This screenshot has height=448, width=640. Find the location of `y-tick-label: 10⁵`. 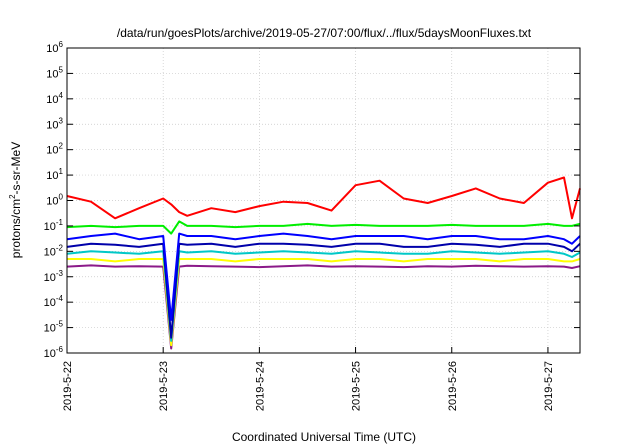

y-tick-label: 10⁵ is located at coordinates (54, 72).